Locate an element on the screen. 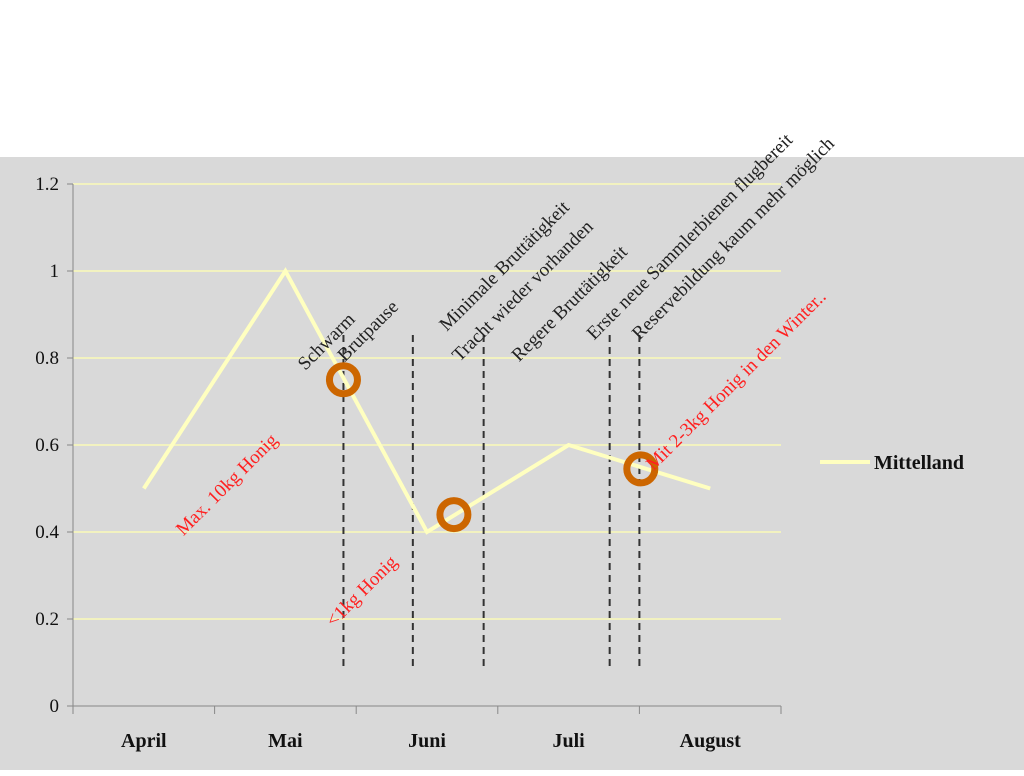 The width and height of the screenshot is (1024, 776). y-tick-label: 0.2 is located at coordinates (47, 619).